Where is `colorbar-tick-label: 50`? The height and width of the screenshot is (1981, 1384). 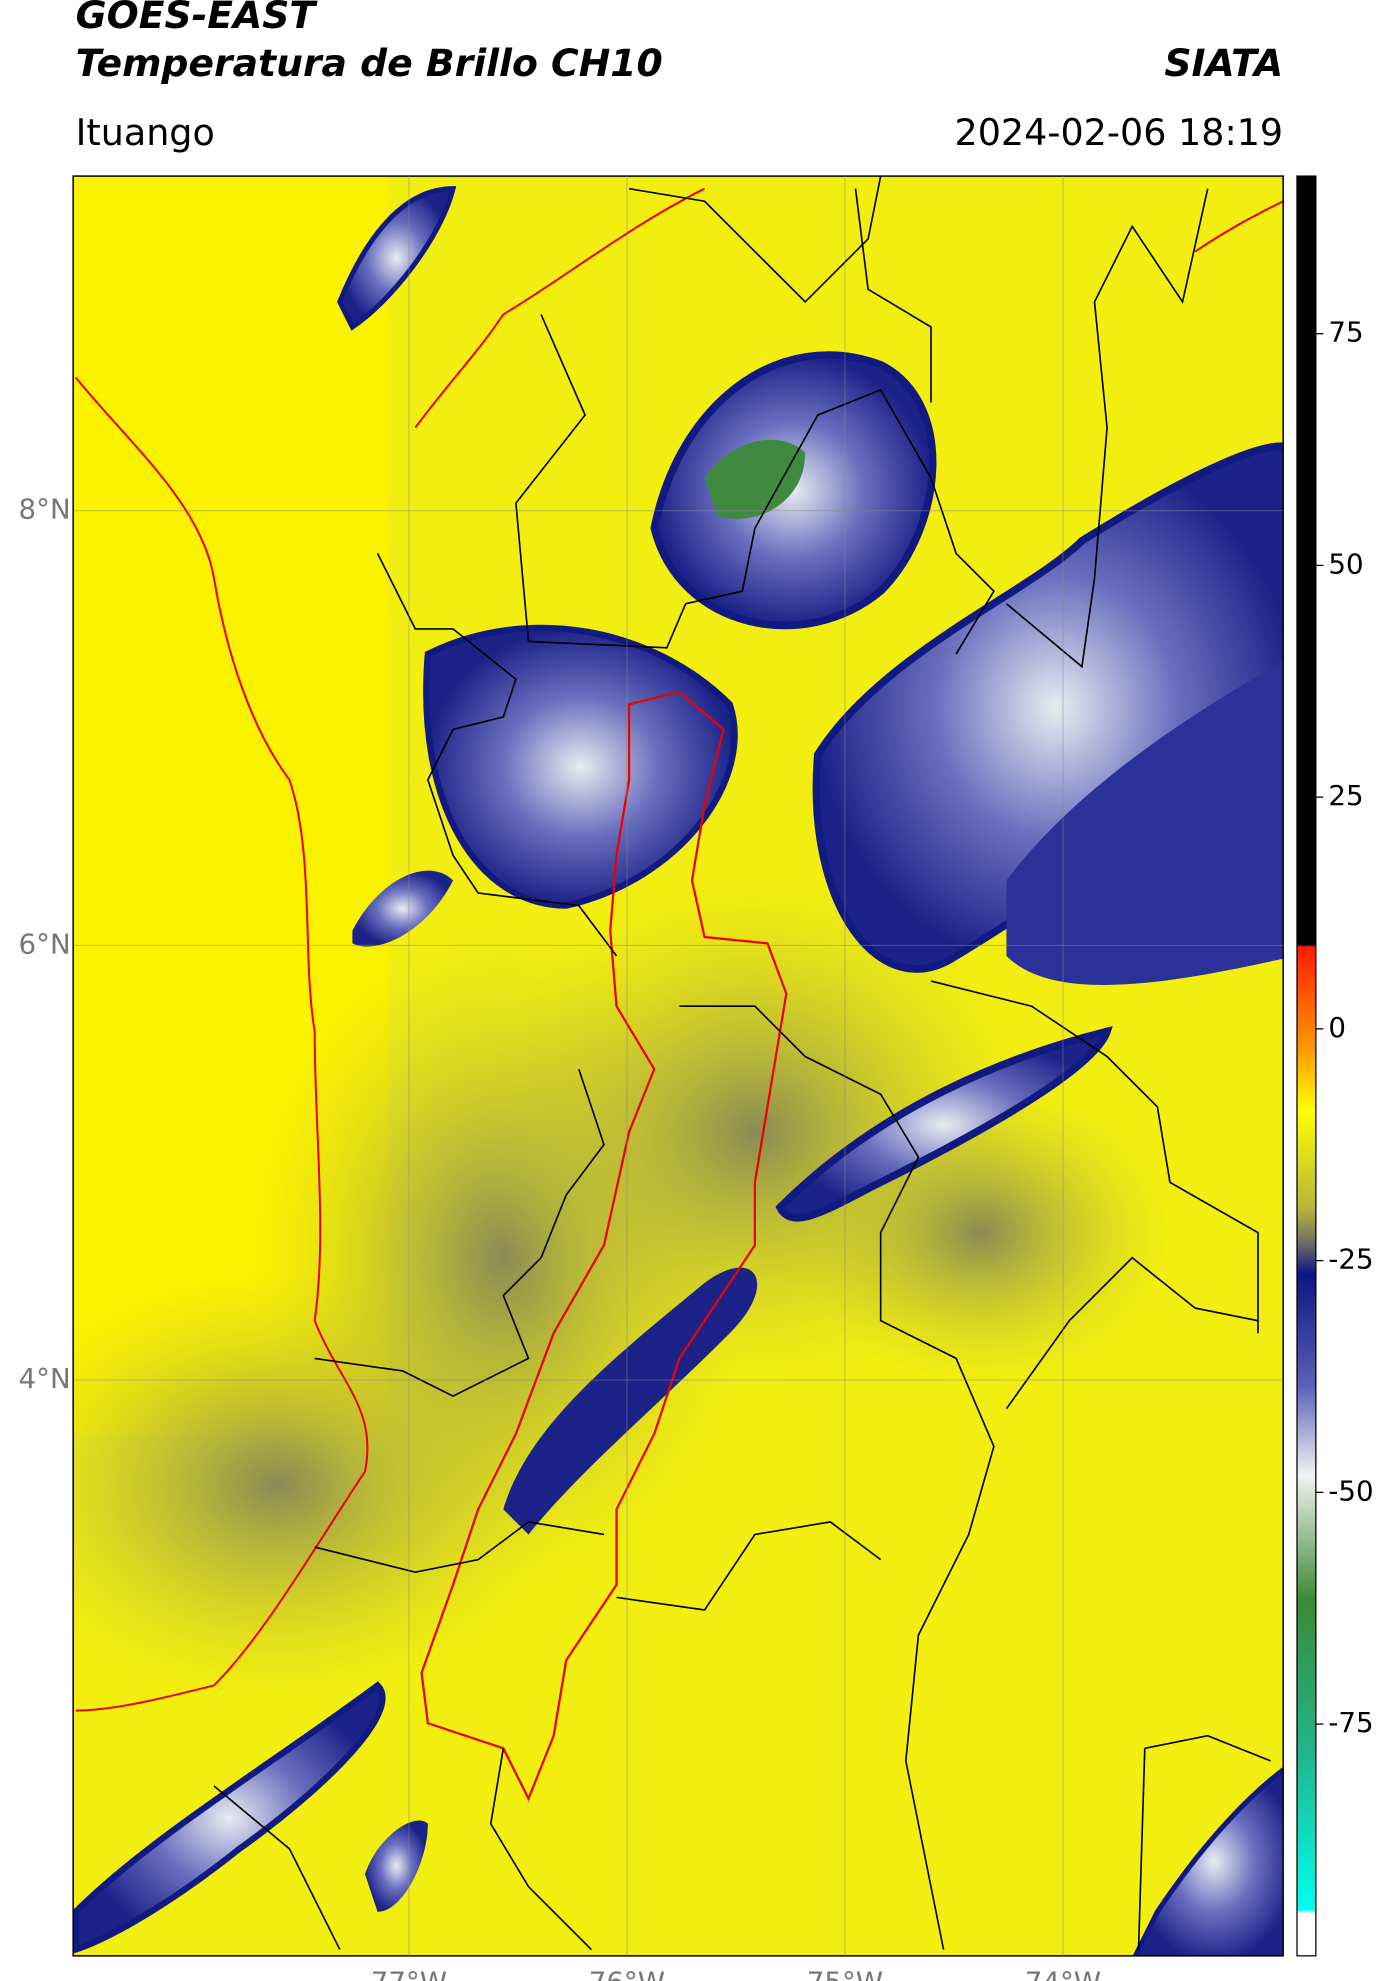 colorbar-tick-label: 50 is located at coordinates (1345, 563).